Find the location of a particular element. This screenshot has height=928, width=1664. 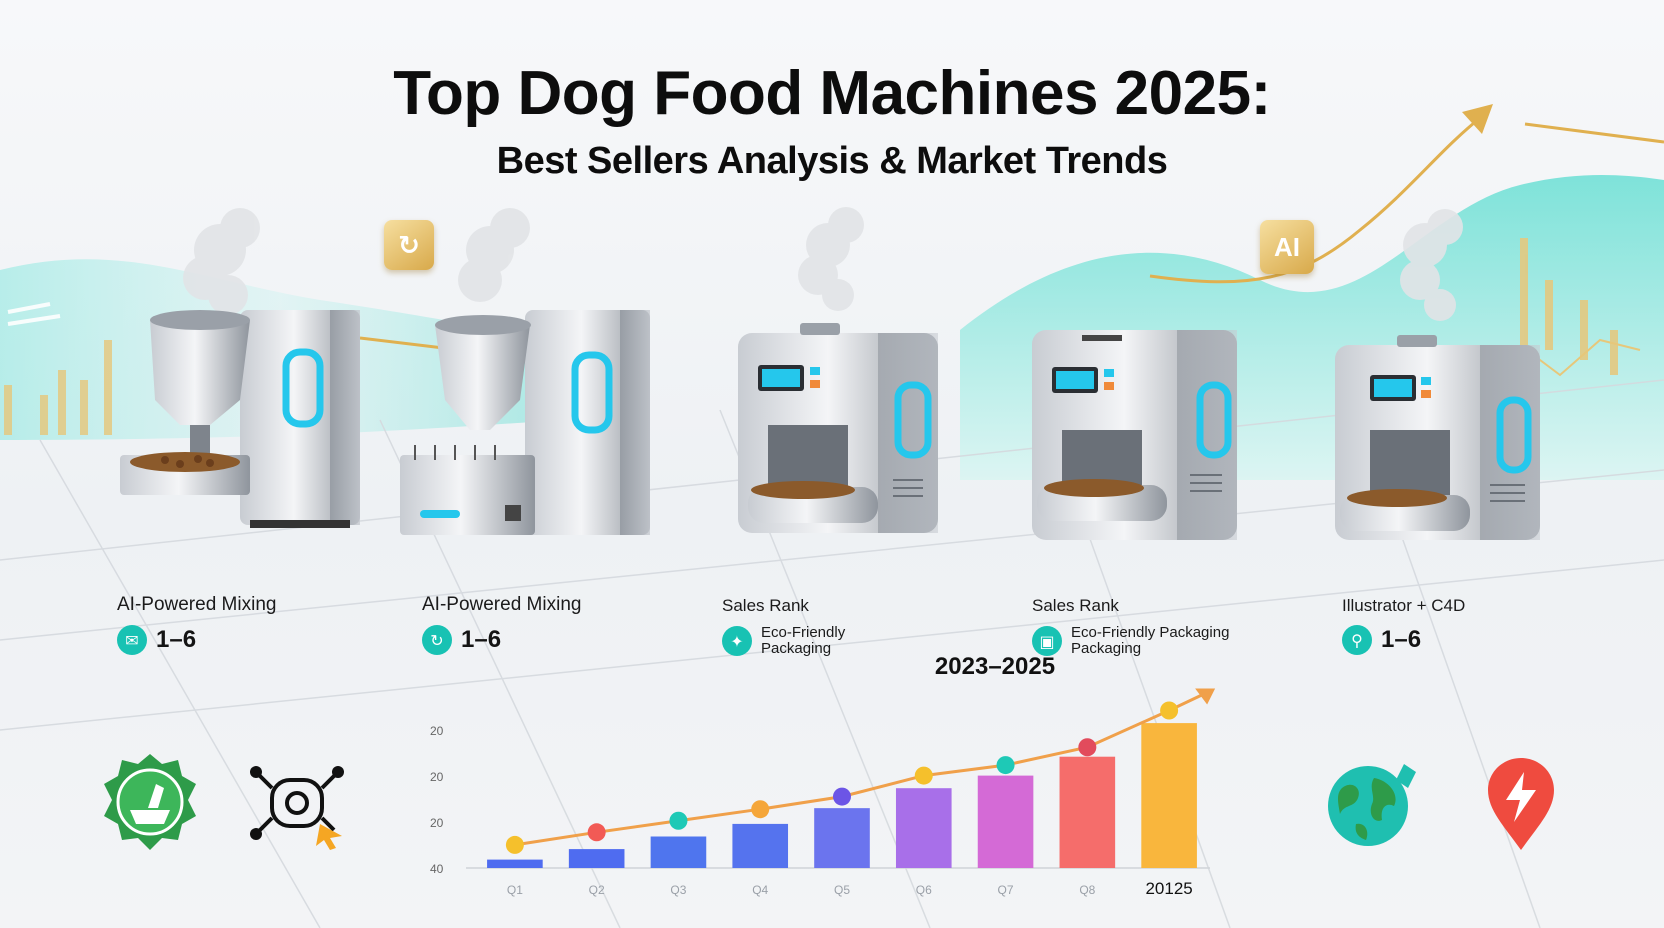

chart-x-tick-label: Q6 is located at coordinates (924, 890).